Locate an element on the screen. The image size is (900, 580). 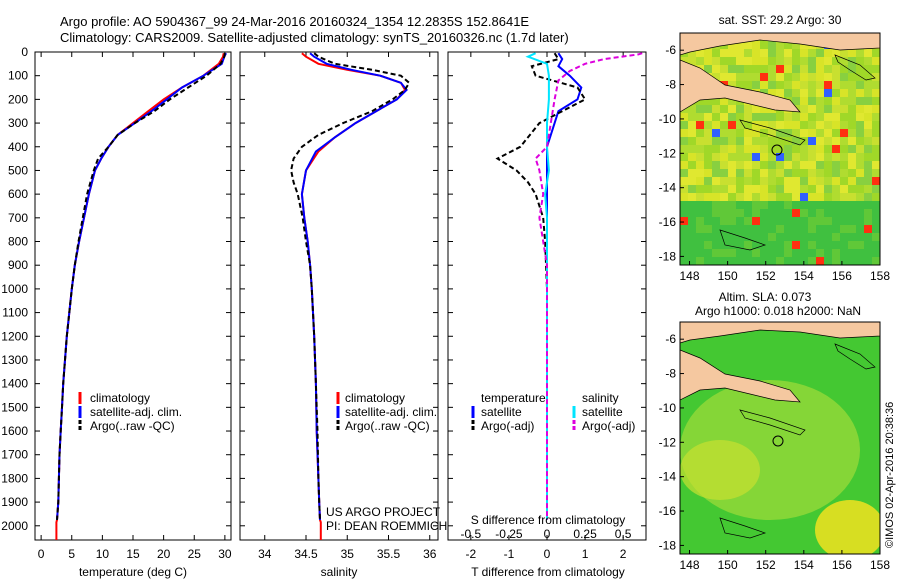
map-y-tick-label: -8 is located at coordinates (670, 85).